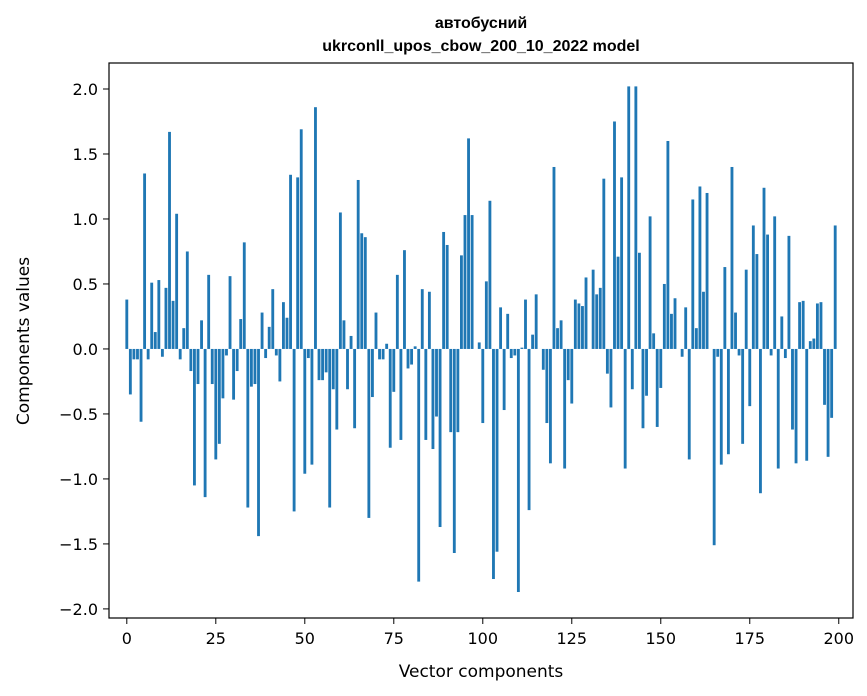 The image size is (867, 696). Describe the element at coordinates (480, 46) in the screenshot. I see `chart-subtitle: ukrconll_upos_cbow_200_10_2022 model` at that location.